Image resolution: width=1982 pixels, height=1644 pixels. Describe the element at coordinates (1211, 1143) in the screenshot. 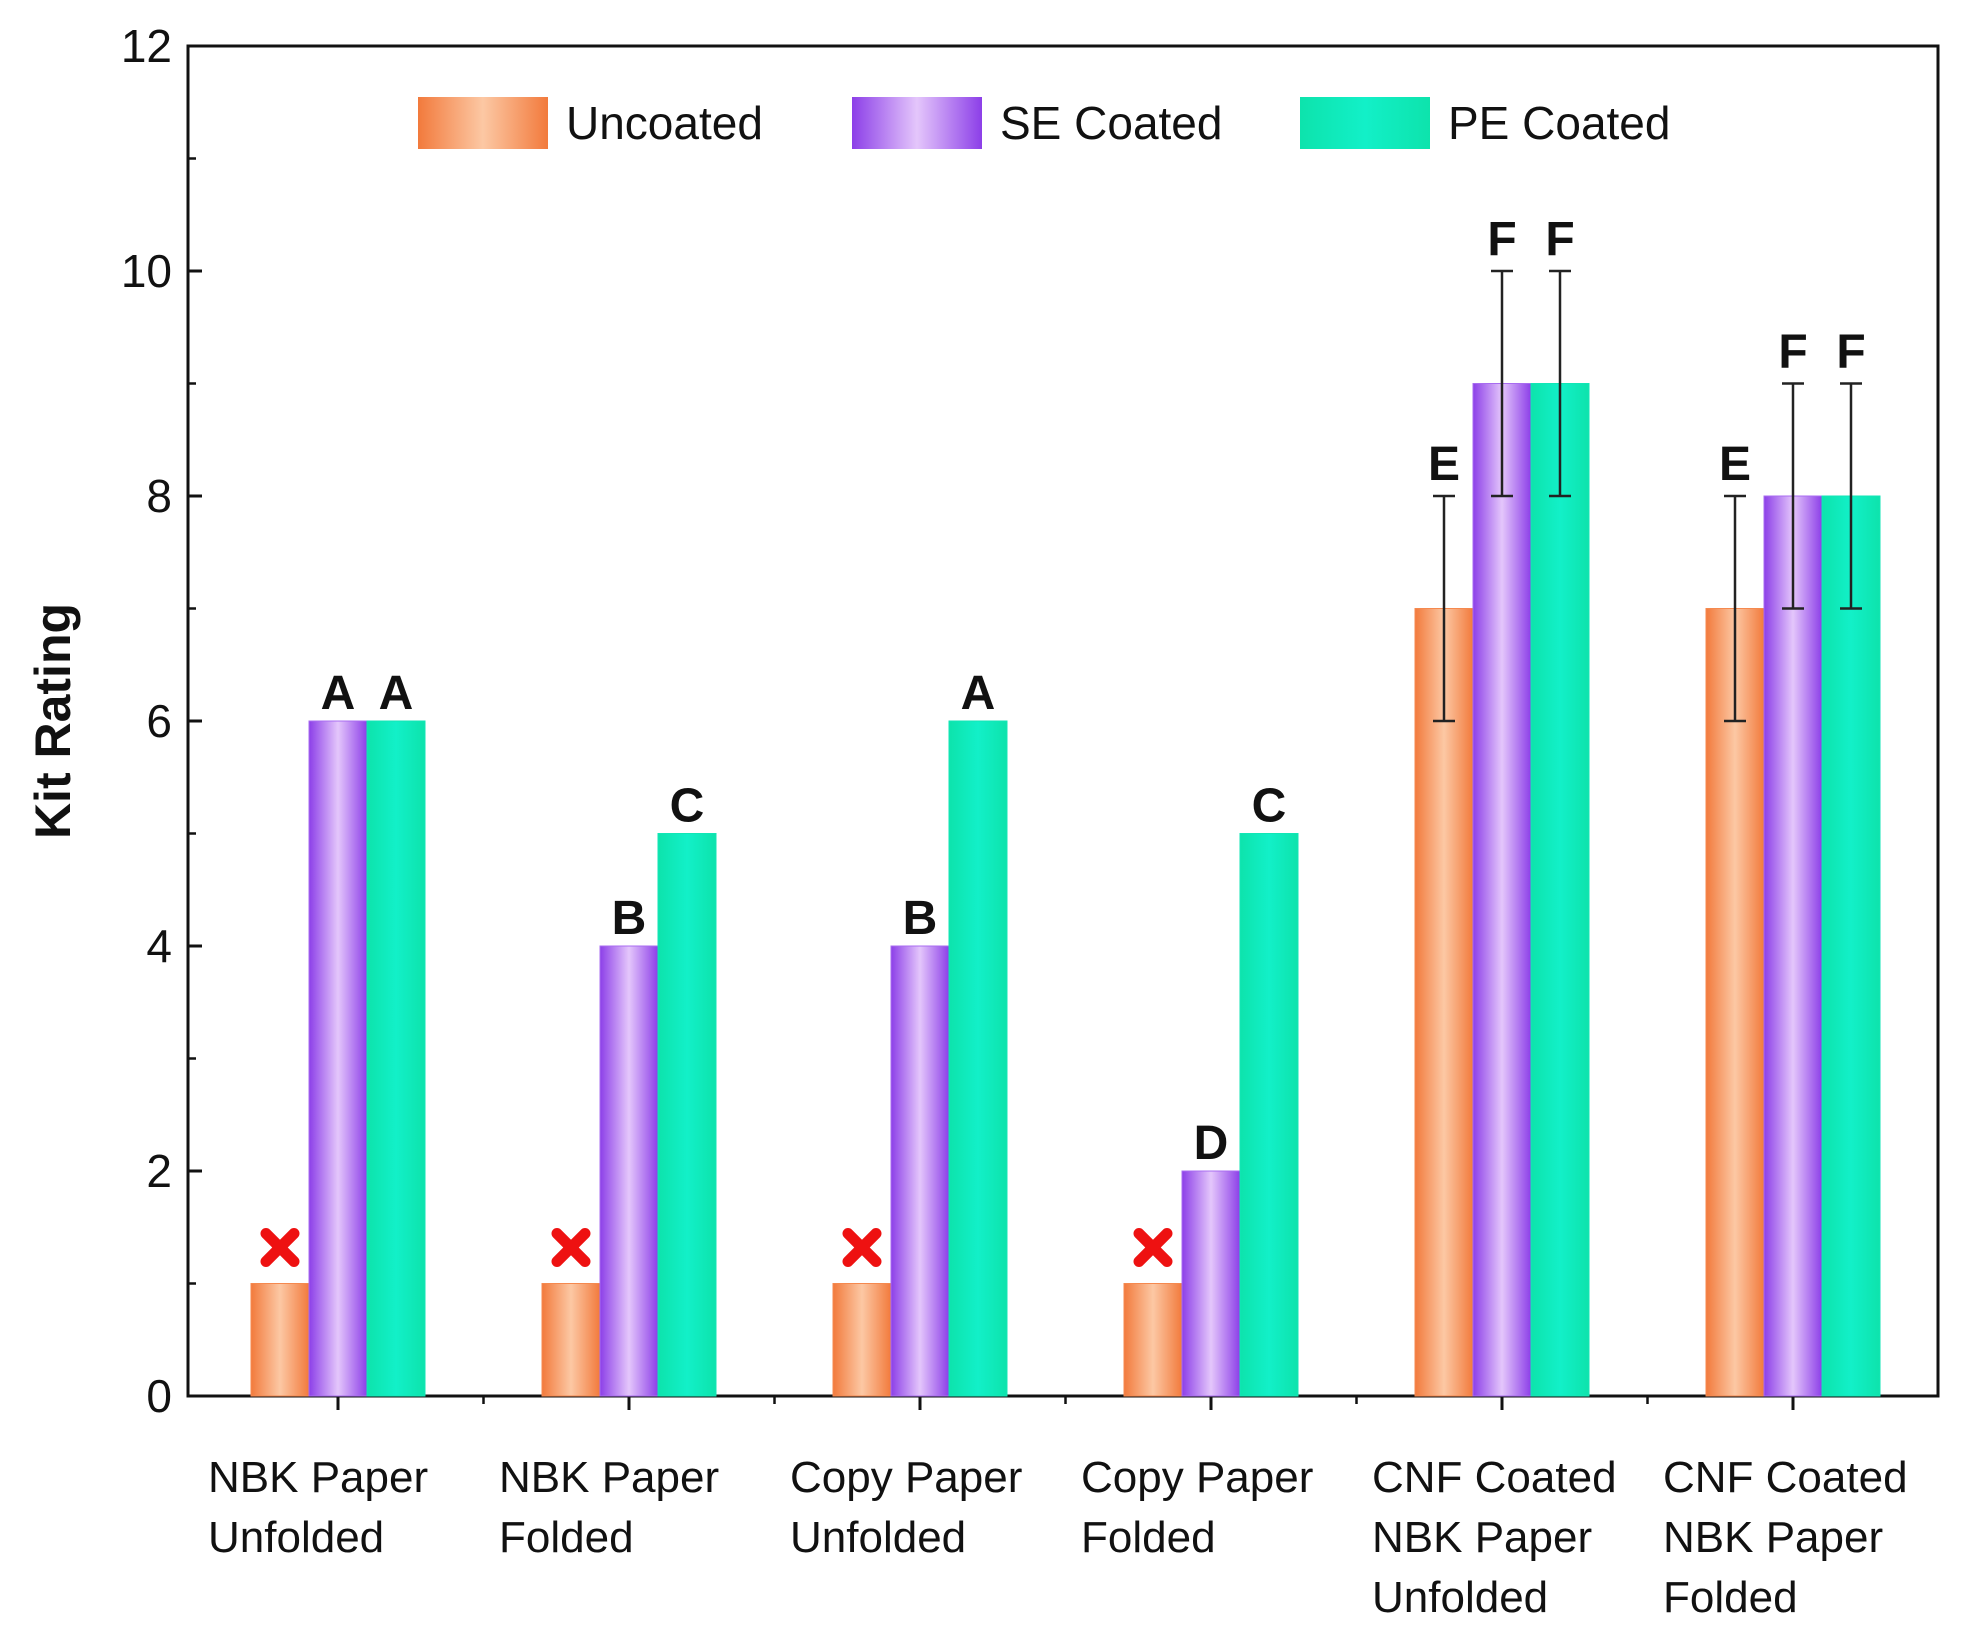

I see `significance-label: D` at that location.